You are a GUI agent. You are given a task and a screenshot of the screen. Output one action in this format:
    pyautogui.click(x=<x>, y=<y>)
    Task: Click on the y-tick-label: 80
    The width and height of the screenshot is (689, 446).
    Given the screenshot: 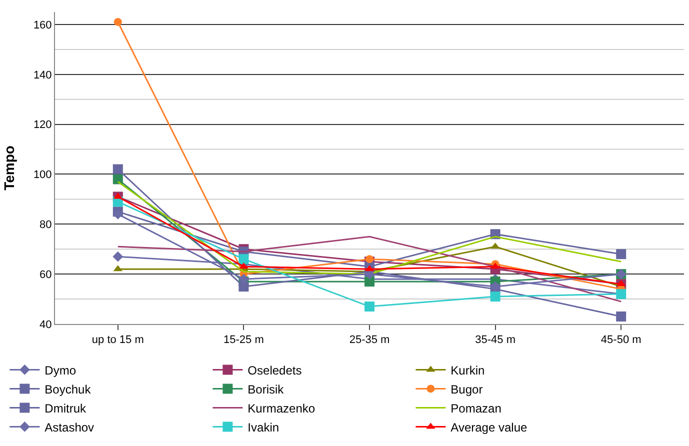 What is the action you would take?
    pyautogui.click(x=46, y=225)
    